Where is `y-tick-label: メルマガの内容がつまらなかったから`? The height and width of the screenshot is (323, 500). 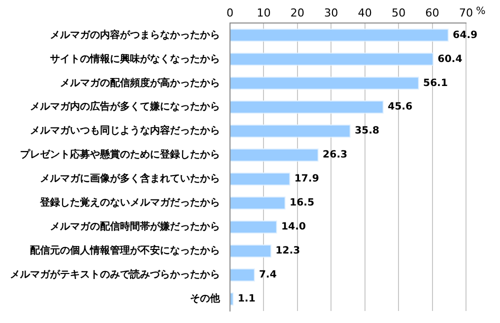
y-tick-label: メルマガの内容がつまらなかったから is located at coordinates (135, 34).